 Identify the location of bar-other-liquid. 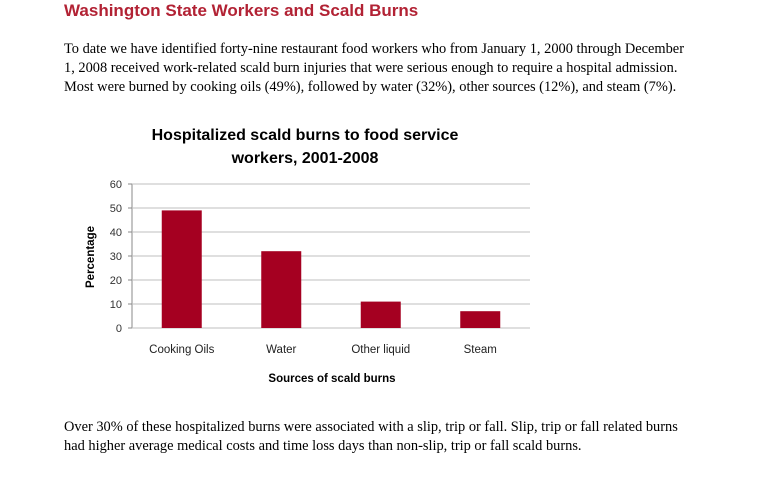
(380, 314).